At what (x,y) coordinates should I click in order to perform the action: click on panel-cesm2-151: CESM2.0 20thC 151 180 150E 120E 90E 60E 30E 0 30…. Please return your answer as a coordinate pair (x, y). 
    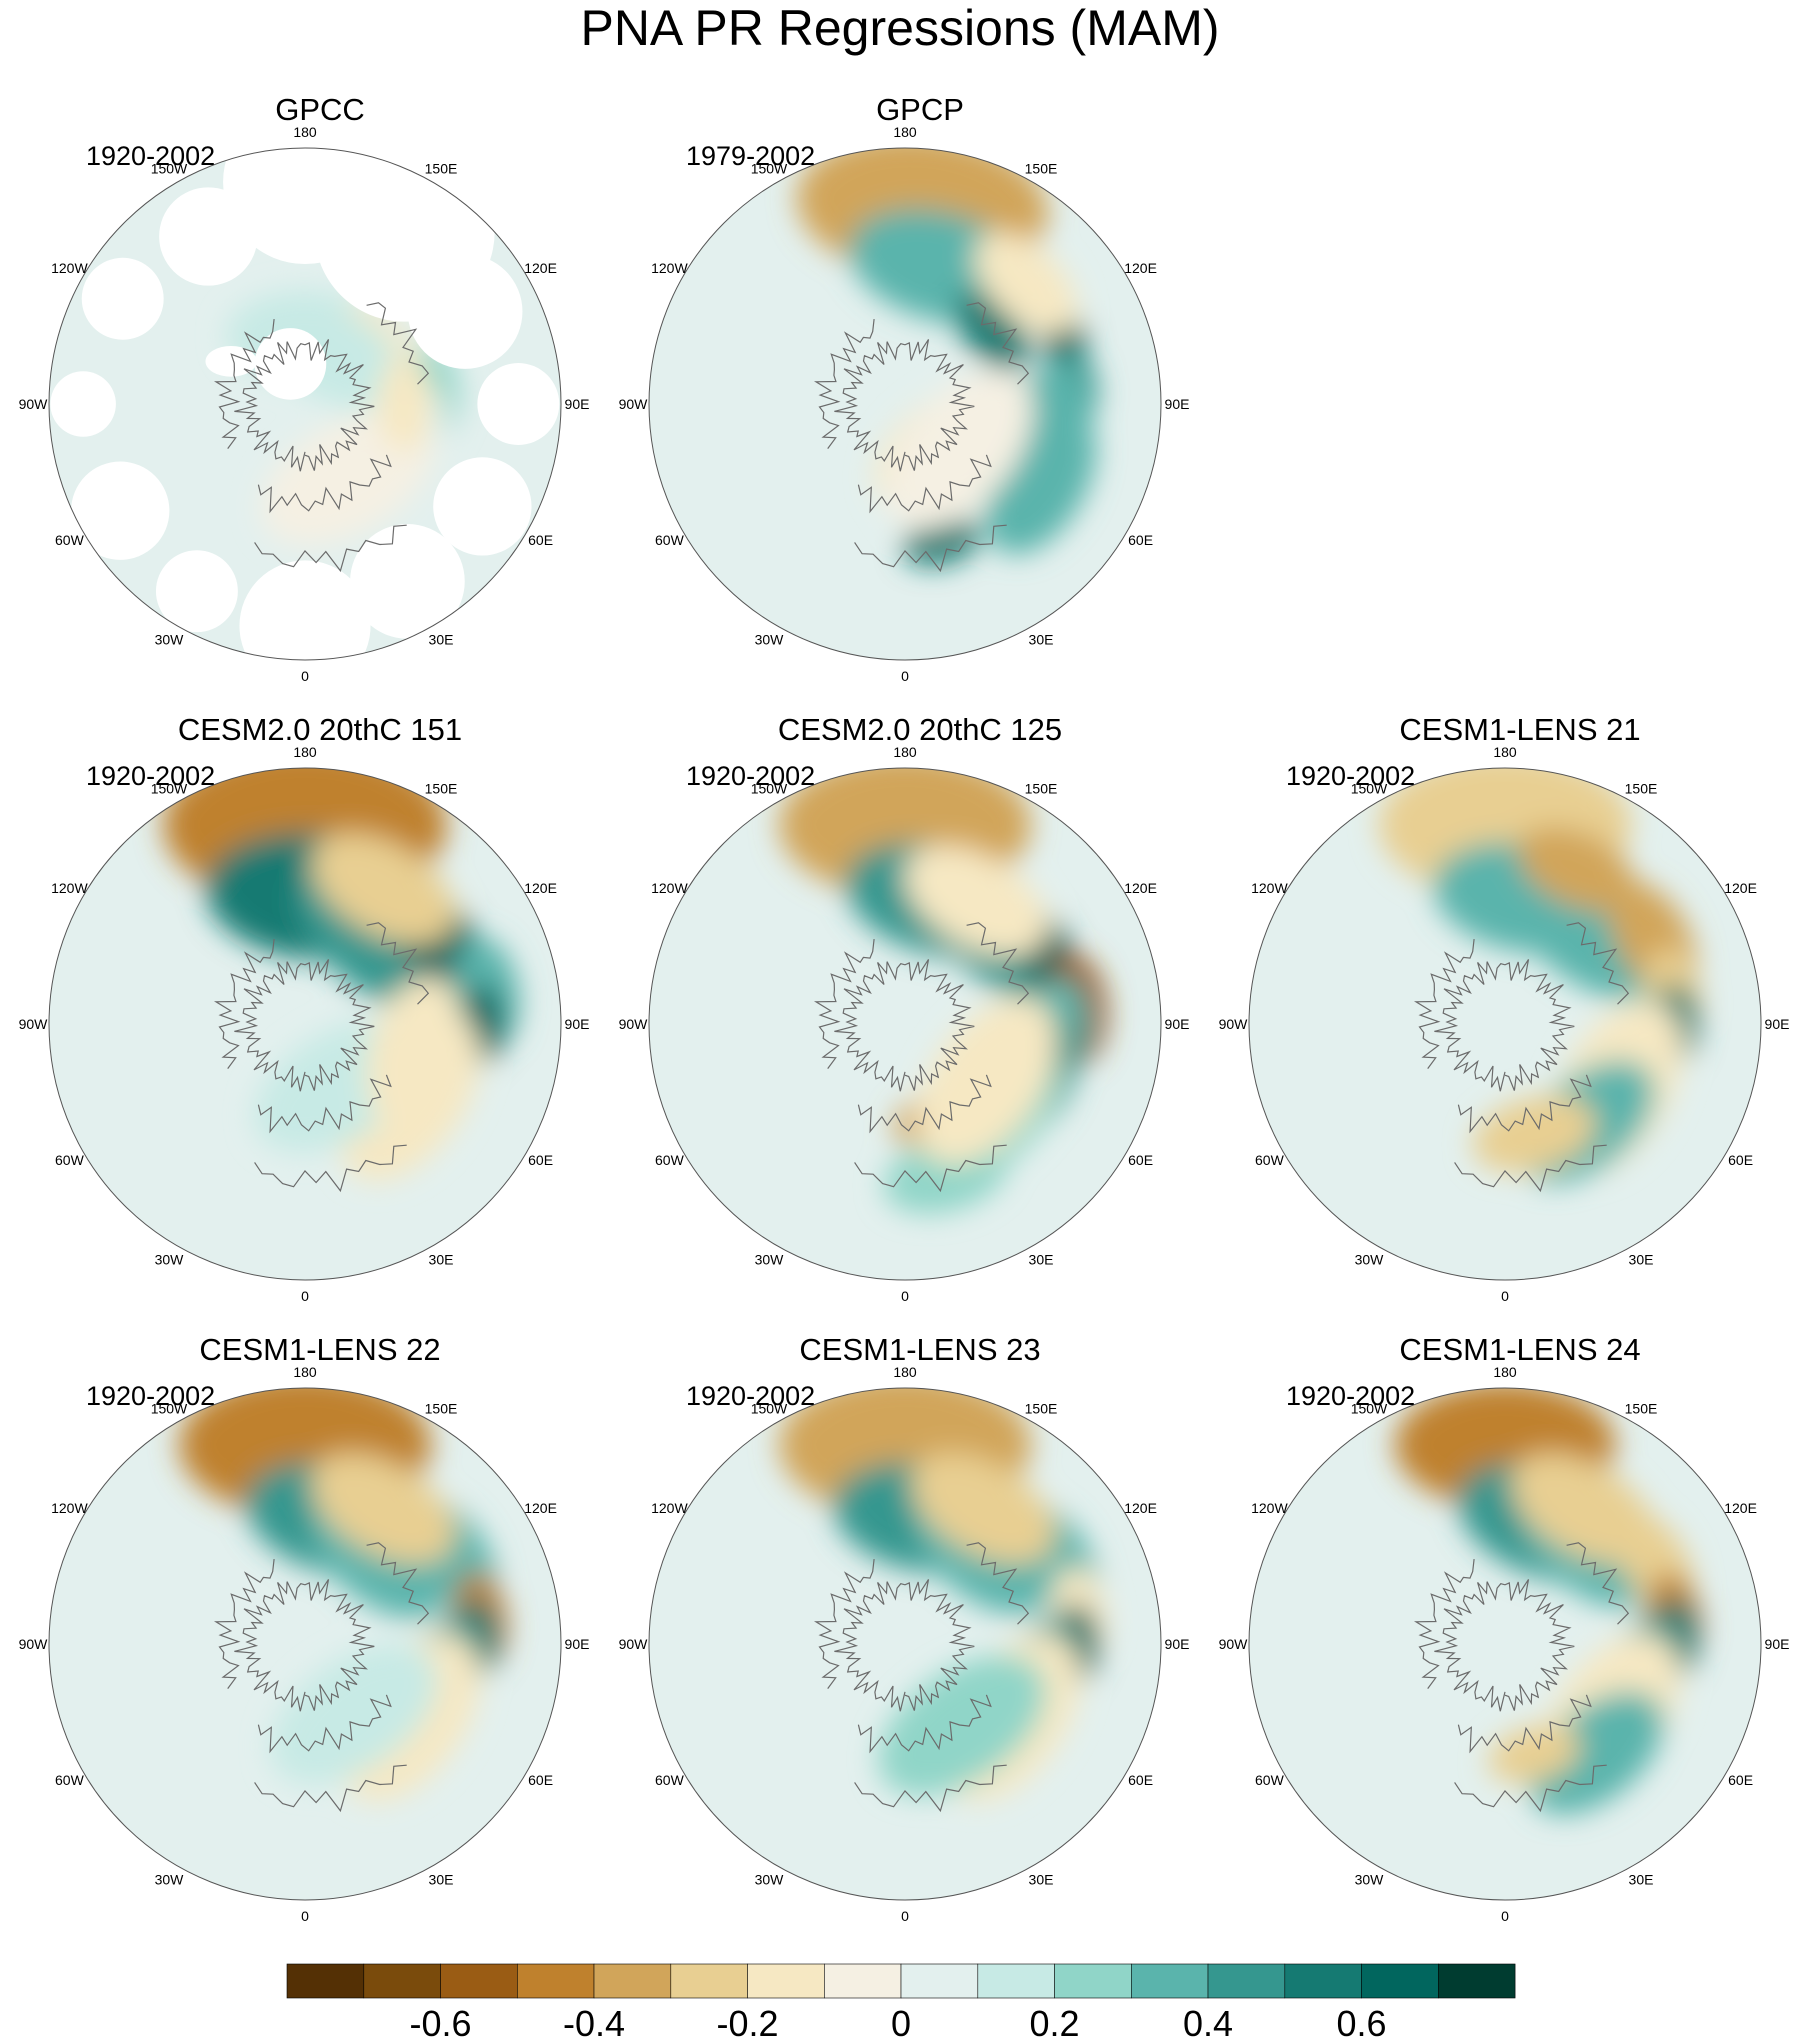
    Looking at the image, I should click on (309, 1012).